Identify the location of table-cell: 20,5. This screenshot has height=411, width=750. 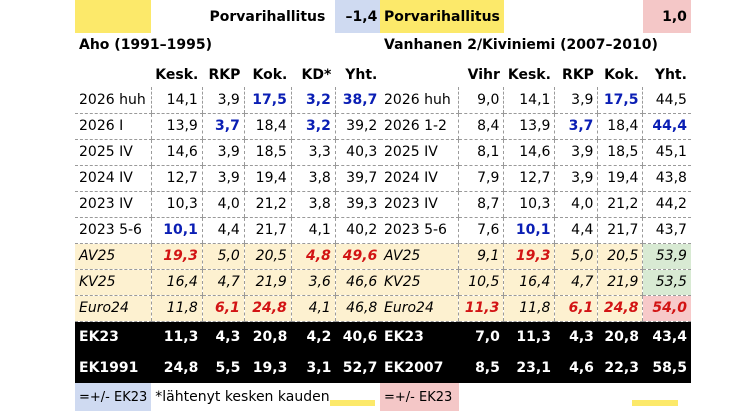
(267, 256).